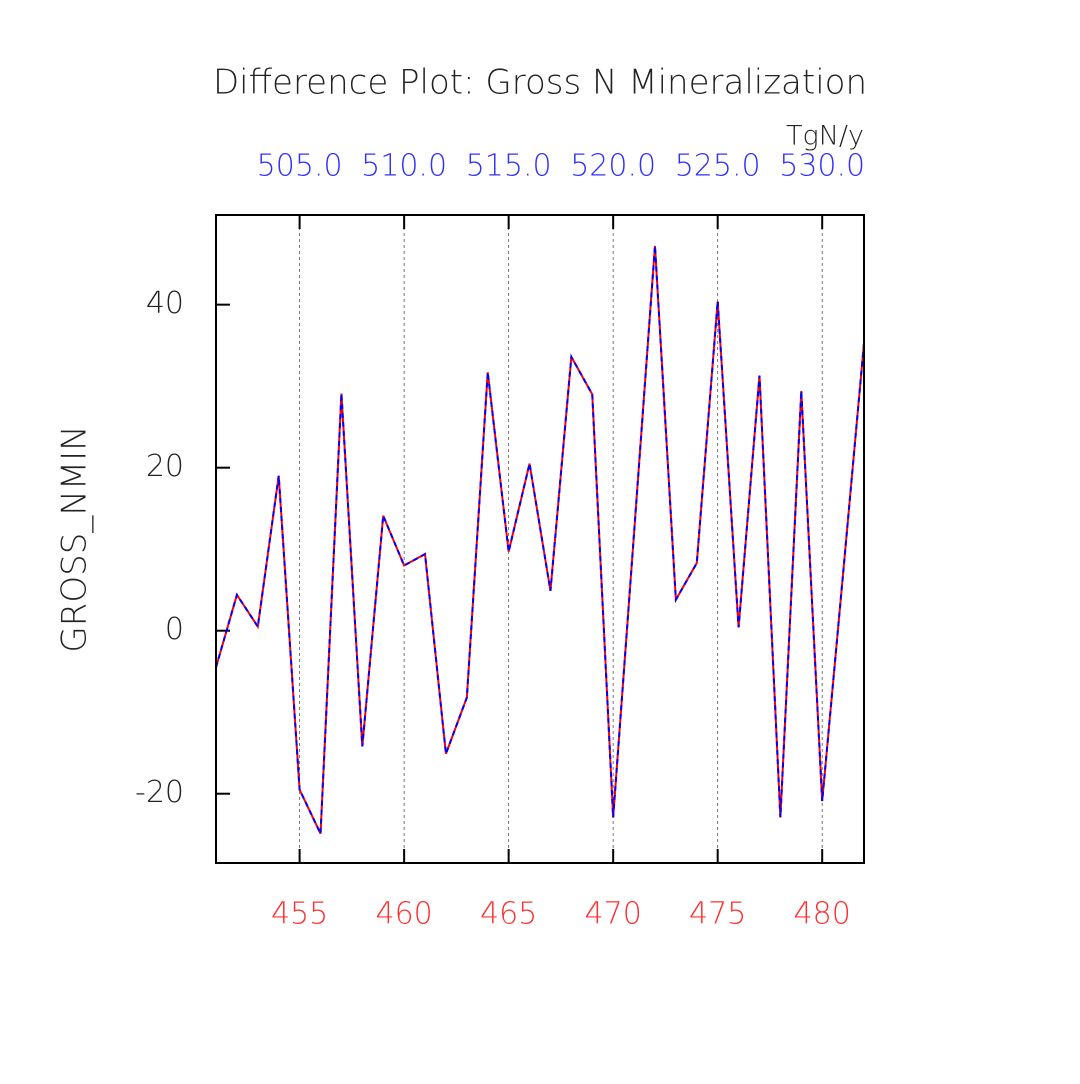 Image resolution: width=1080 pixels, height=1084 pixels. What do you see at coordinates (159, 792) in the screenshot?
I see `y-tick-label: -20` at bounding box center [159, 792].